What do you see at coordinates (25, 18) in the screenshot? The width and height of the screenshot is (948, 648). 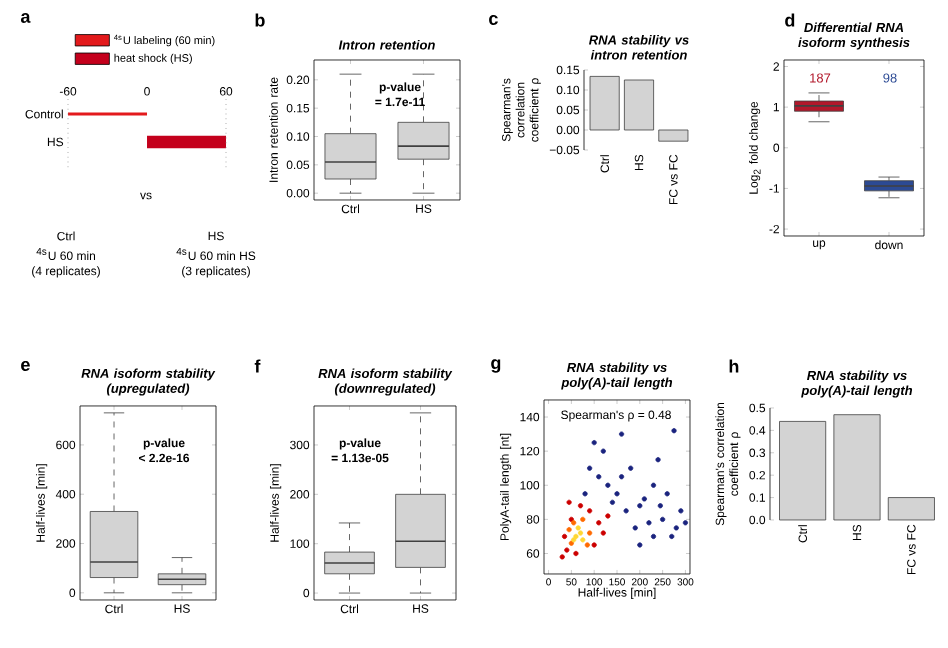 I see `text: a` at bounding box center [25, 18].